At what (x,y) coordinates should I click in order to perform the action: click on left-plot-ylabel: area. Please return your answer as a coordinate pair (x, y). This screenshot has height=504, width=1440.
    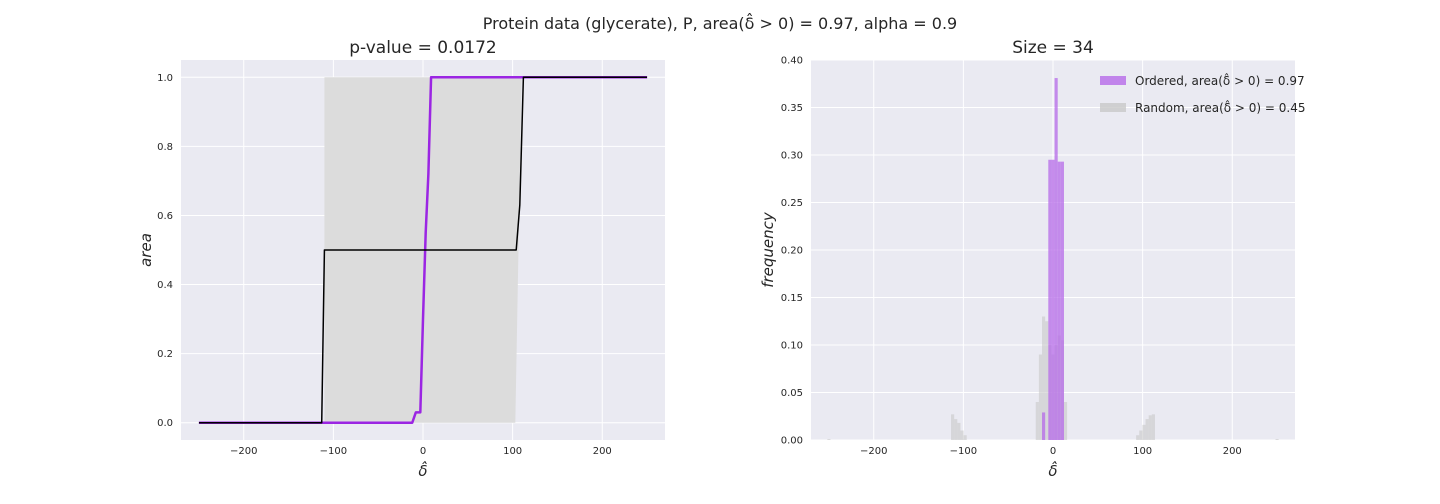
    Looking at the image, I should click on (146, 250).